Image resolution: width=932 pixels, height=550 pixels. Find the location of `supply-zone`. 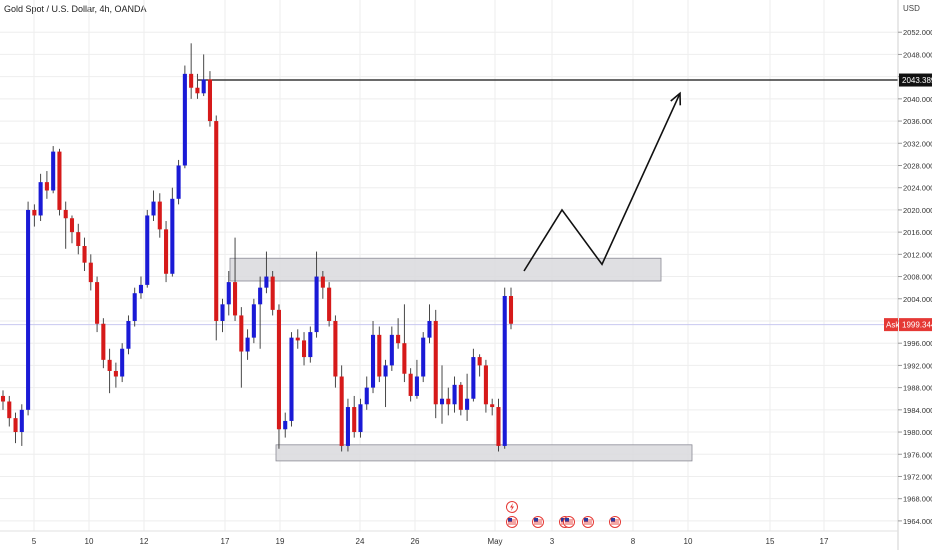

supply-zone is located at coordinates (445, 269).